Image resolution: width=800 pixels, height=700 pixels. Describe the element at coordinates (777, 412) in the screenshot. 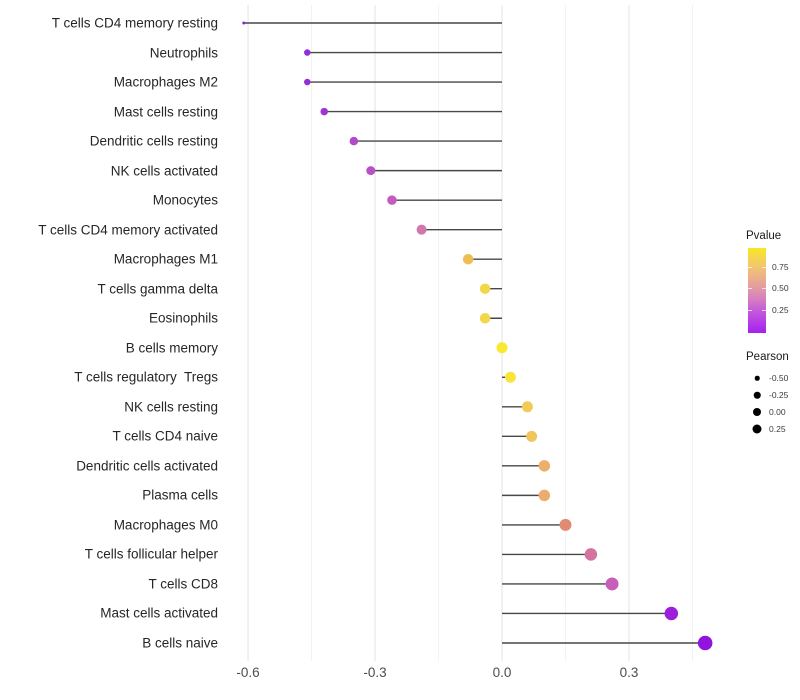

I see `pearson-legend-label: 0.00` at that location.